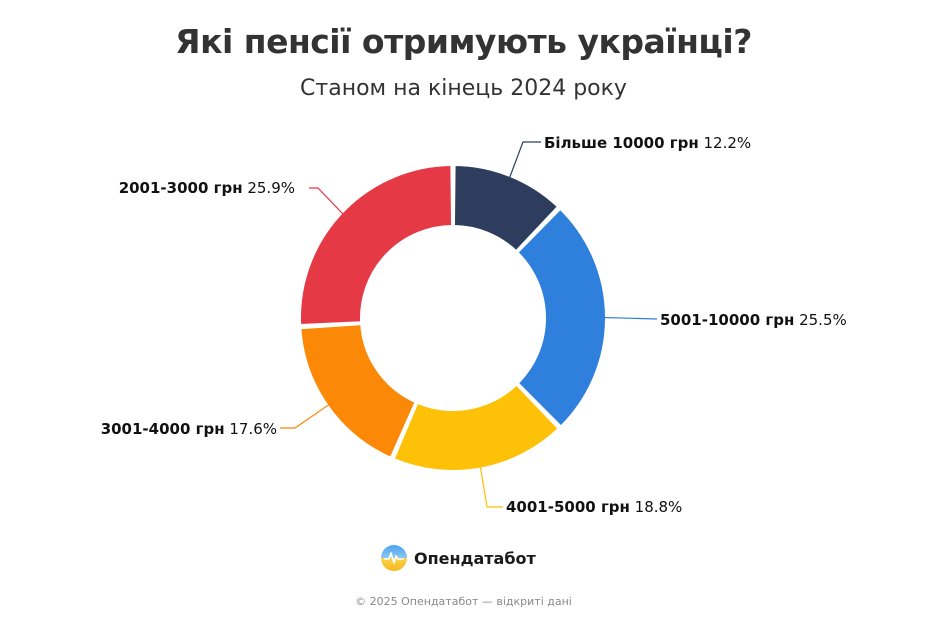  What do you see at coordinates (568, 507) in the screenshot?
I see `slice-category-label: 4001-5000 грн` at bounding box center [568, 507].